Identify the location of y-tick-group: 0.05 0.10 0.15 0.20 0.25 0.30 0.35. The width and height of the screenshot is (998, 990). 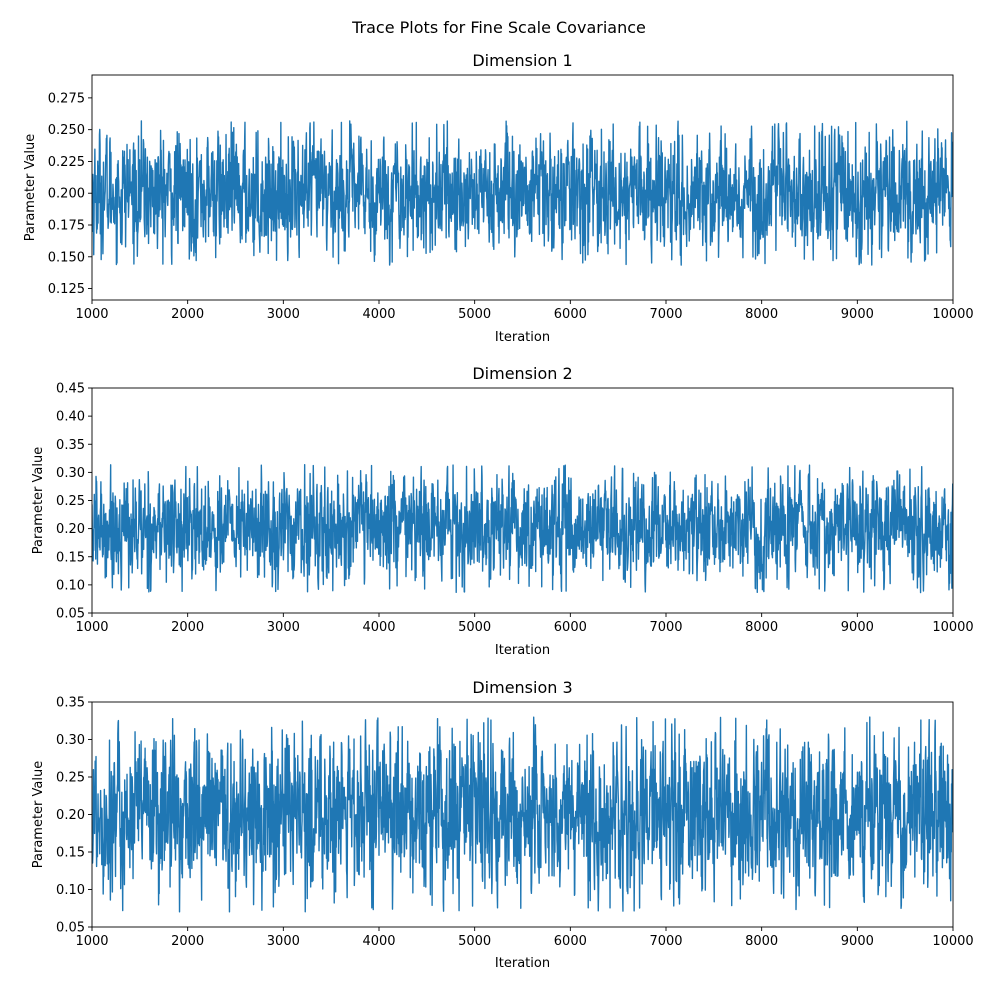
(74, 816).